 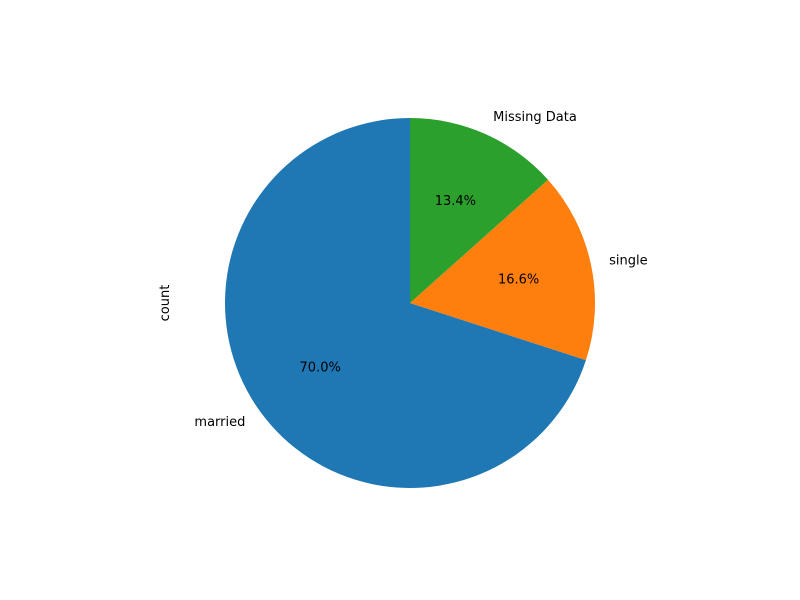 I want to click on pie-slice-single, so click(x=503, y=270).